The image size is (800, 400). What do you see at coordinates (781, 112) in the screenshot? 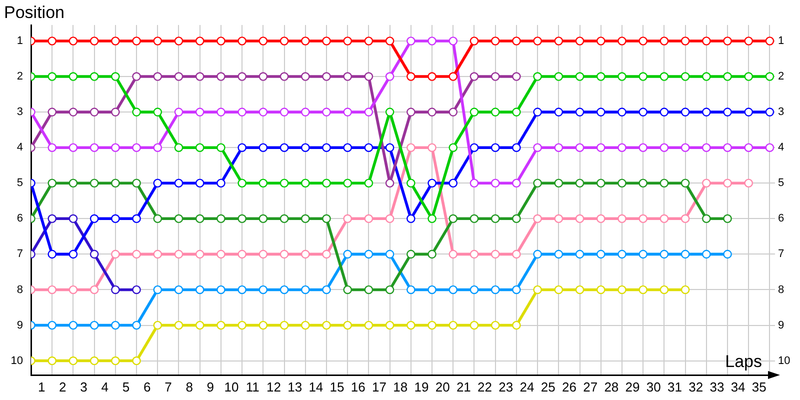
I see `y2-tick-label: 3` at bounding box center [781, 112].